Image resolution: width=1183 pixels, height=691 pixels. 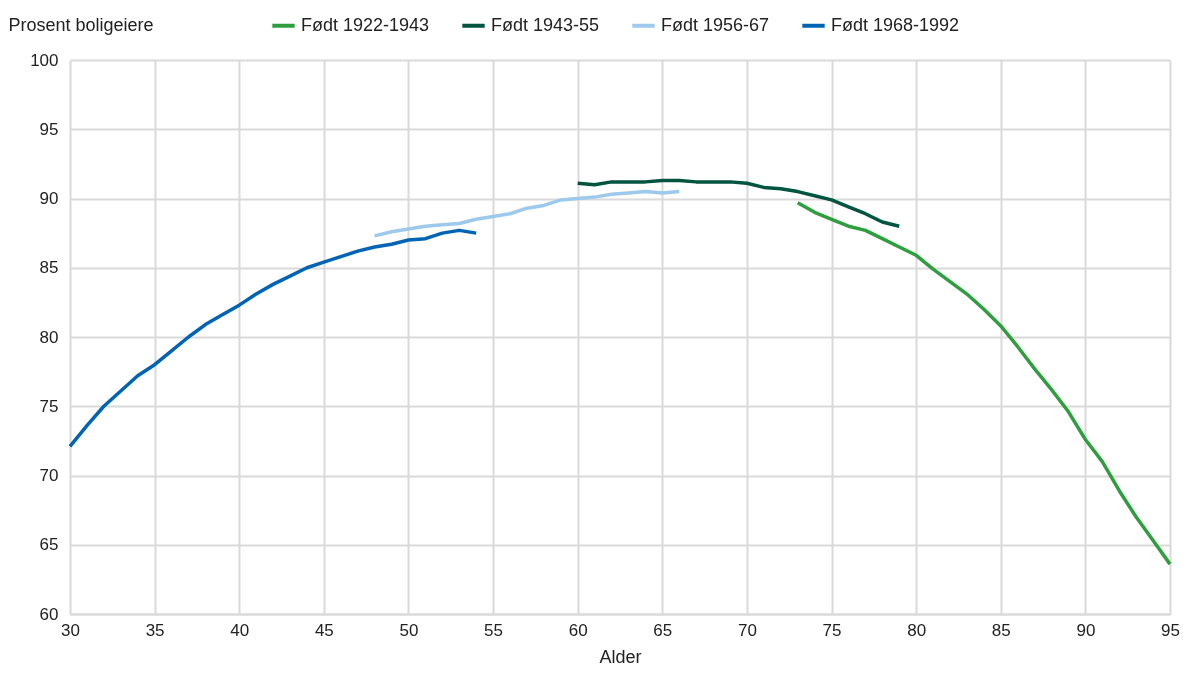 I want to click on legend-label: Født 1968-1992, so click(x=895, y=24).